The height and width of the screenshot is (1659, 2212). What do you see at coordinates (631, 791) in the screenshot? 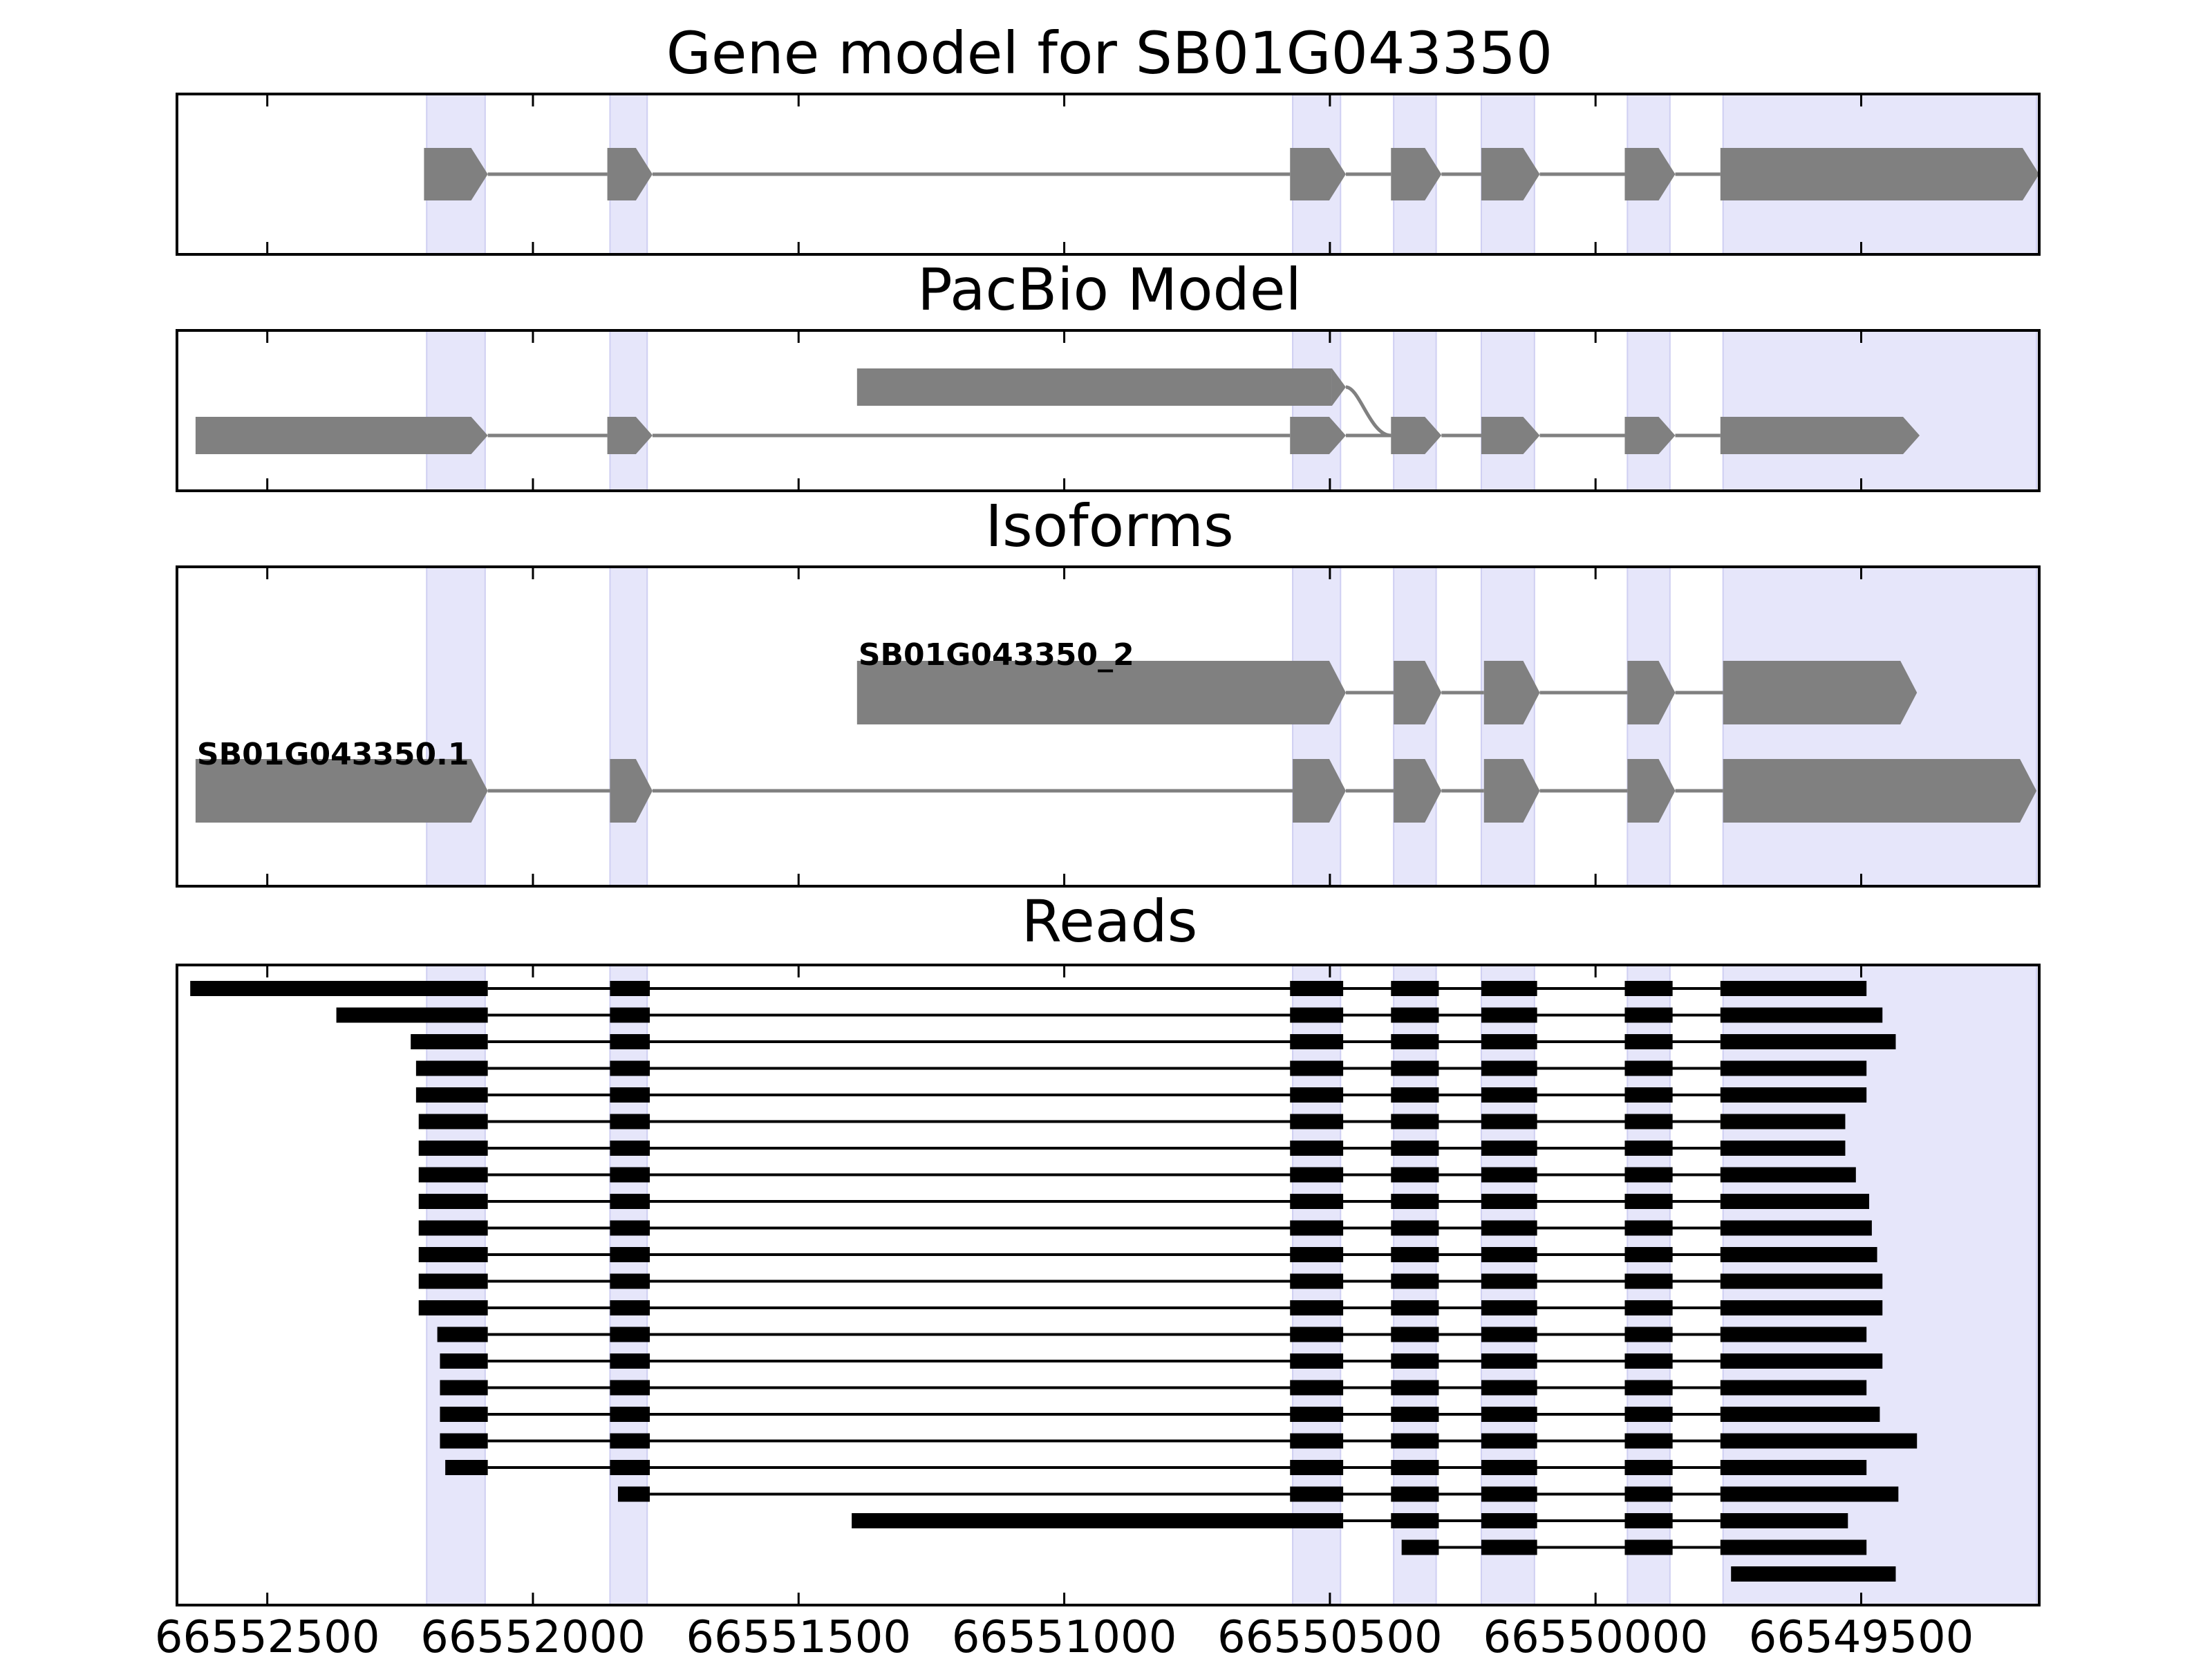
I see `isoform-1-exon` at bounding box center [631, 791].